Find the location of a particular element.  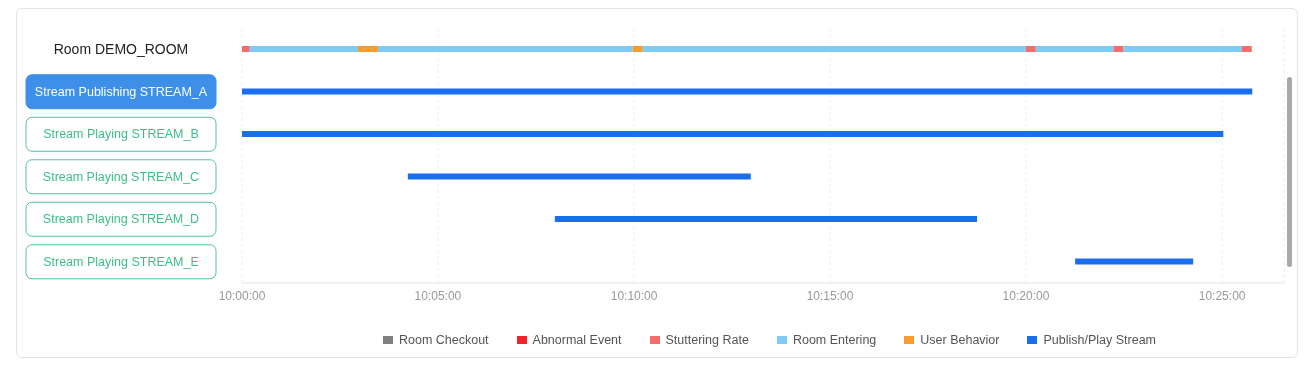

x-tick-label: 10:25:00 is located at coordinates (1222, 295).